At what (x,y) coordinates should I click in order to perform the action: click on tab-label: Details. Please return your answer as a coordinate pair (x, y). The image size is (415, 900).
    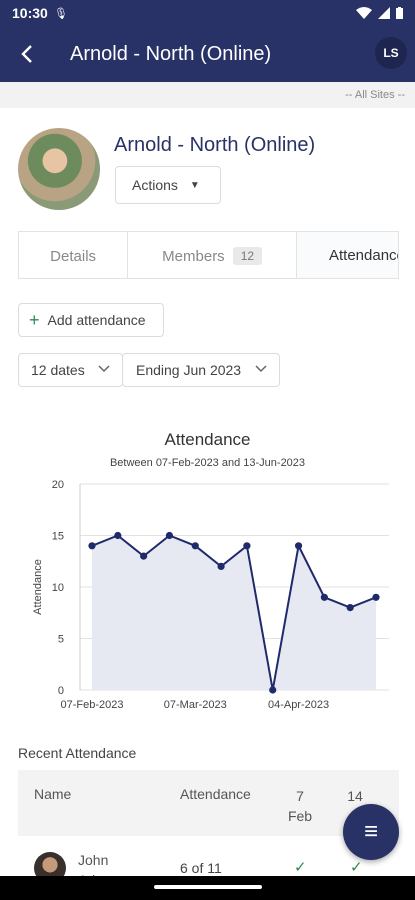
    Looking at the image, I should click on (73, 256).